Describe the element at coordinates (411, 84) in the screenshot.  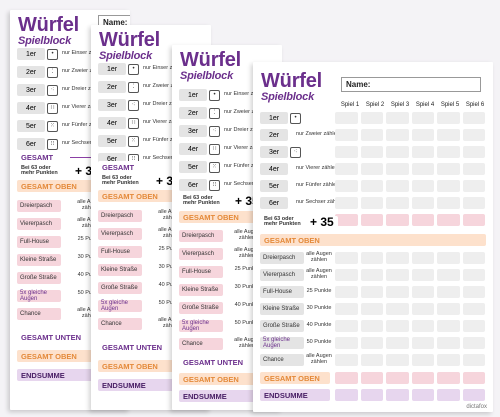
I see `name-field: Name:` at that location.